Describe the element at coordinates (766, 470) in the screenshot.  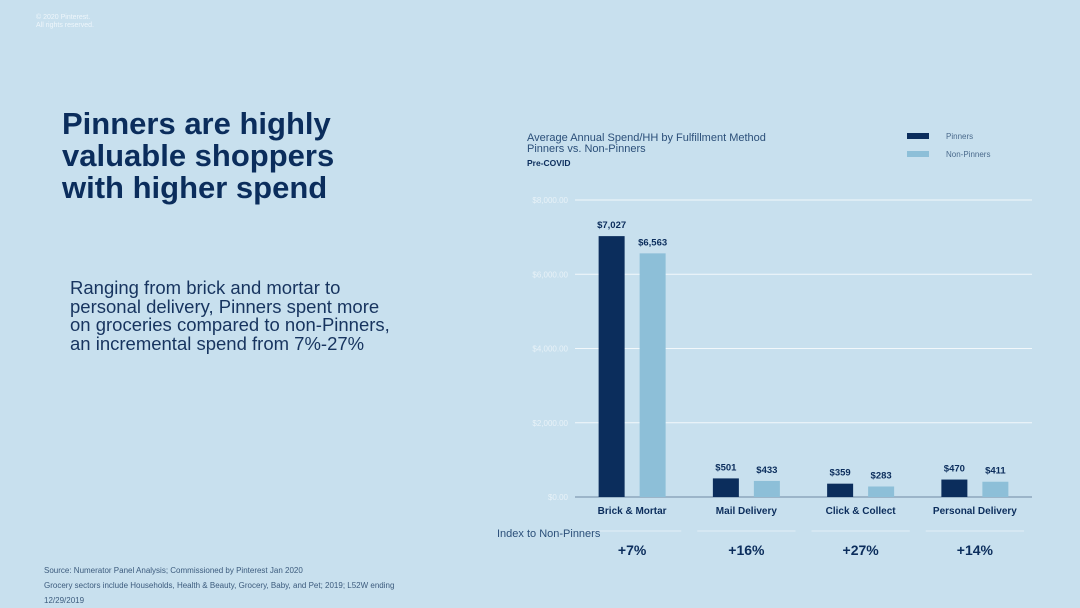
I see `data-label: $433` at that location.